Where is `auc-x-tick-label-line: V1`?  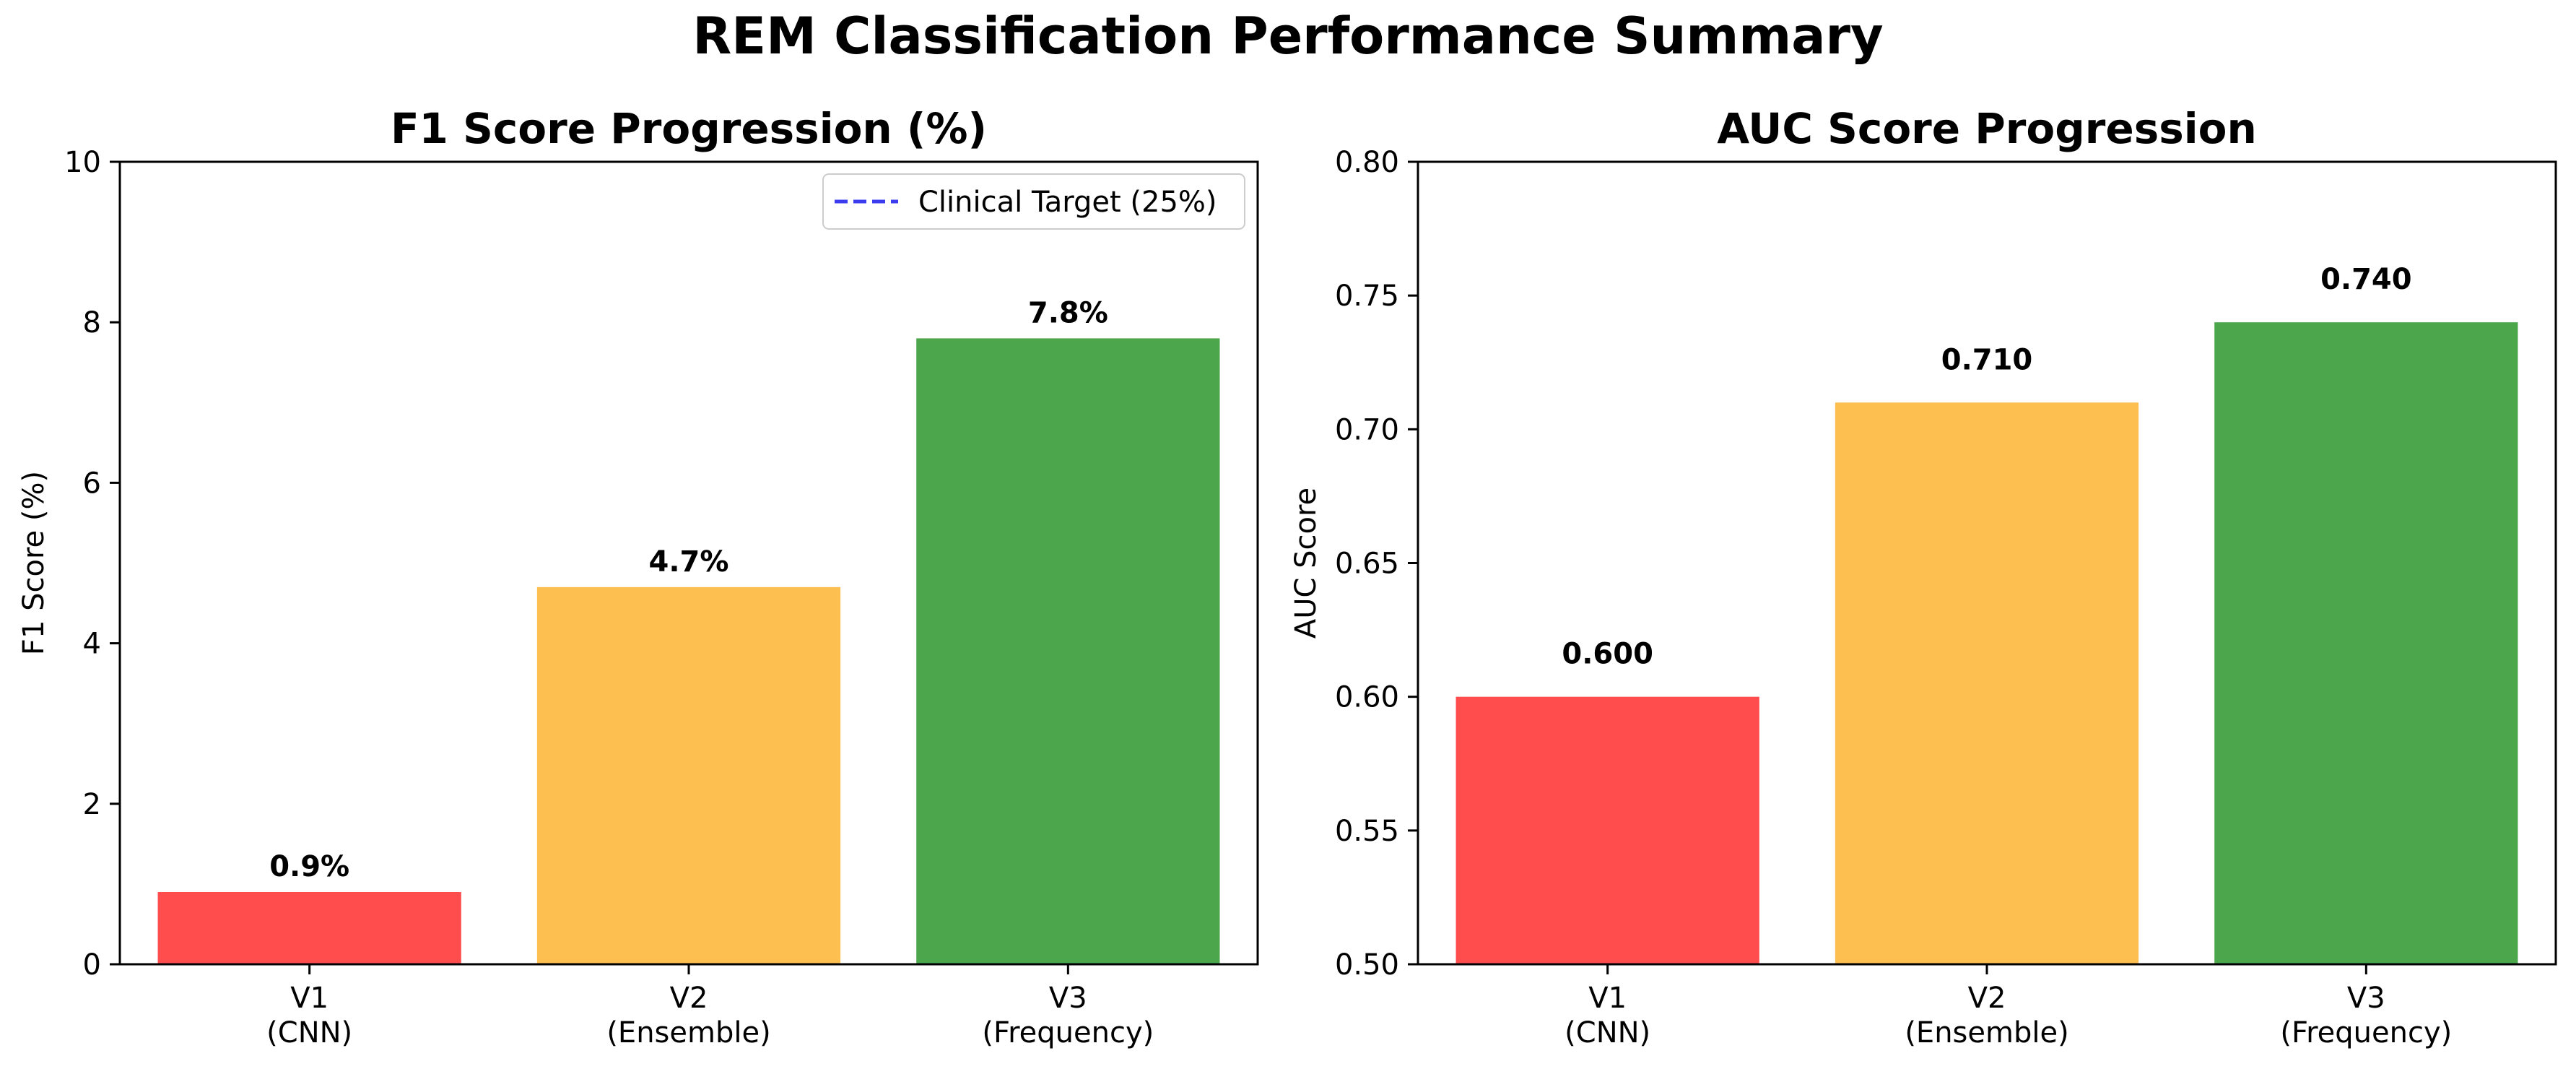 auc-x-tick-label-line: V1 is located at coordinates (1607, 998).